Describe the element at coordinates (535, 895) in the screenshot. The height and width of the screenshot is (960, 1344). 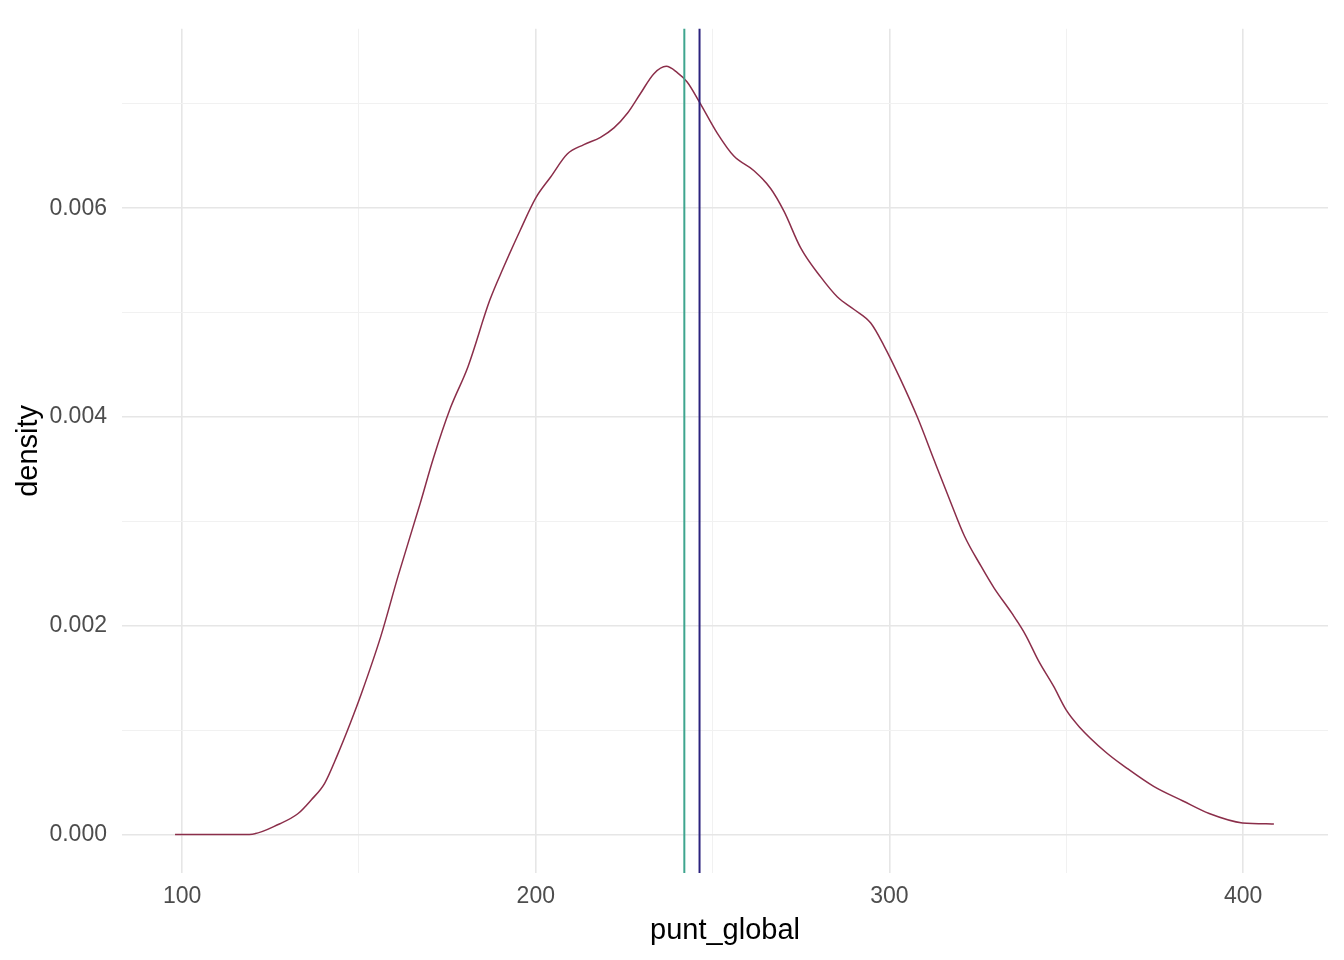
I see `x-tick-label: 200` at that location.